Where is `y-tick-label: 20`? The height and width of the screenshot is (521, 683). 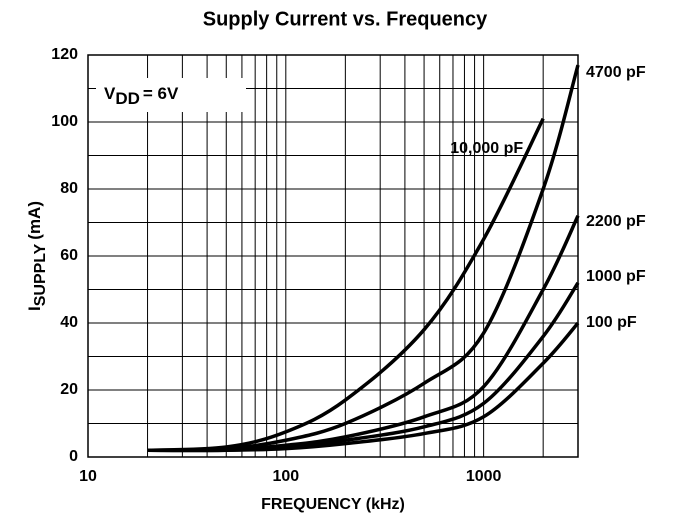
y-tick-label: 20 is located at coordinates (69, 389).